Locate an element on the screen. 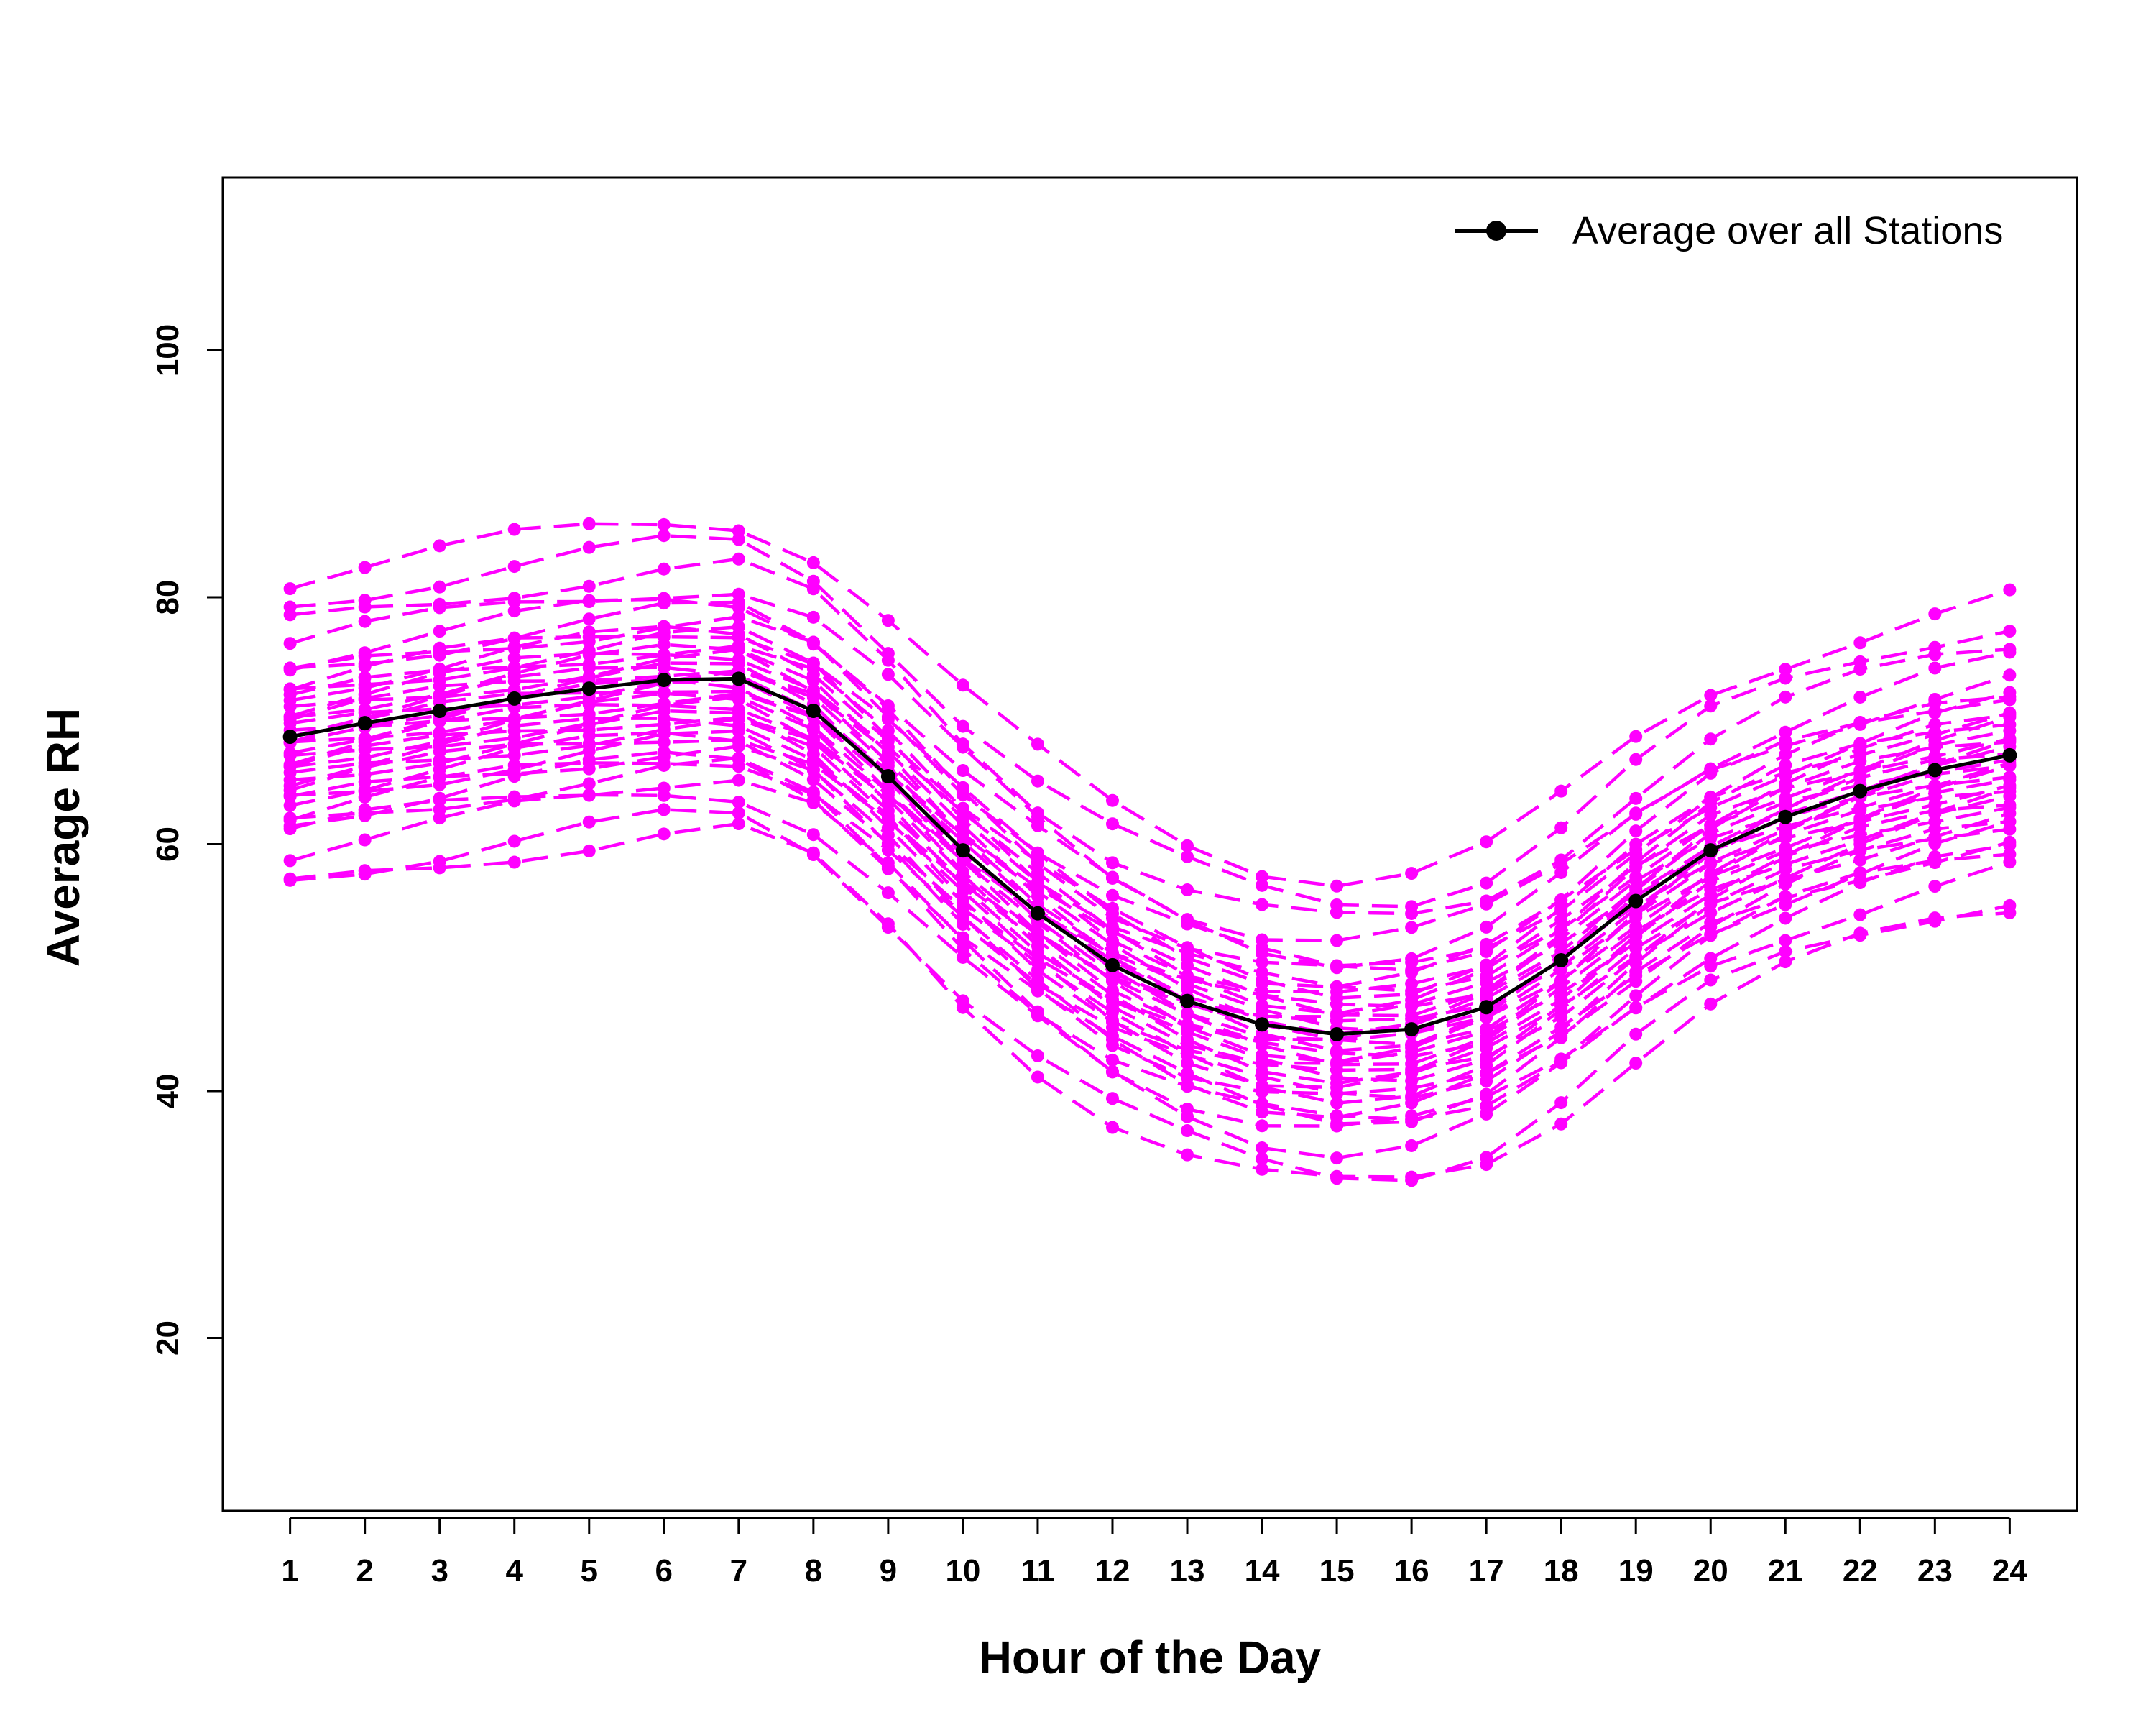  x-axis-title: Hour of the Day is located at coordinates (1150, 1657).